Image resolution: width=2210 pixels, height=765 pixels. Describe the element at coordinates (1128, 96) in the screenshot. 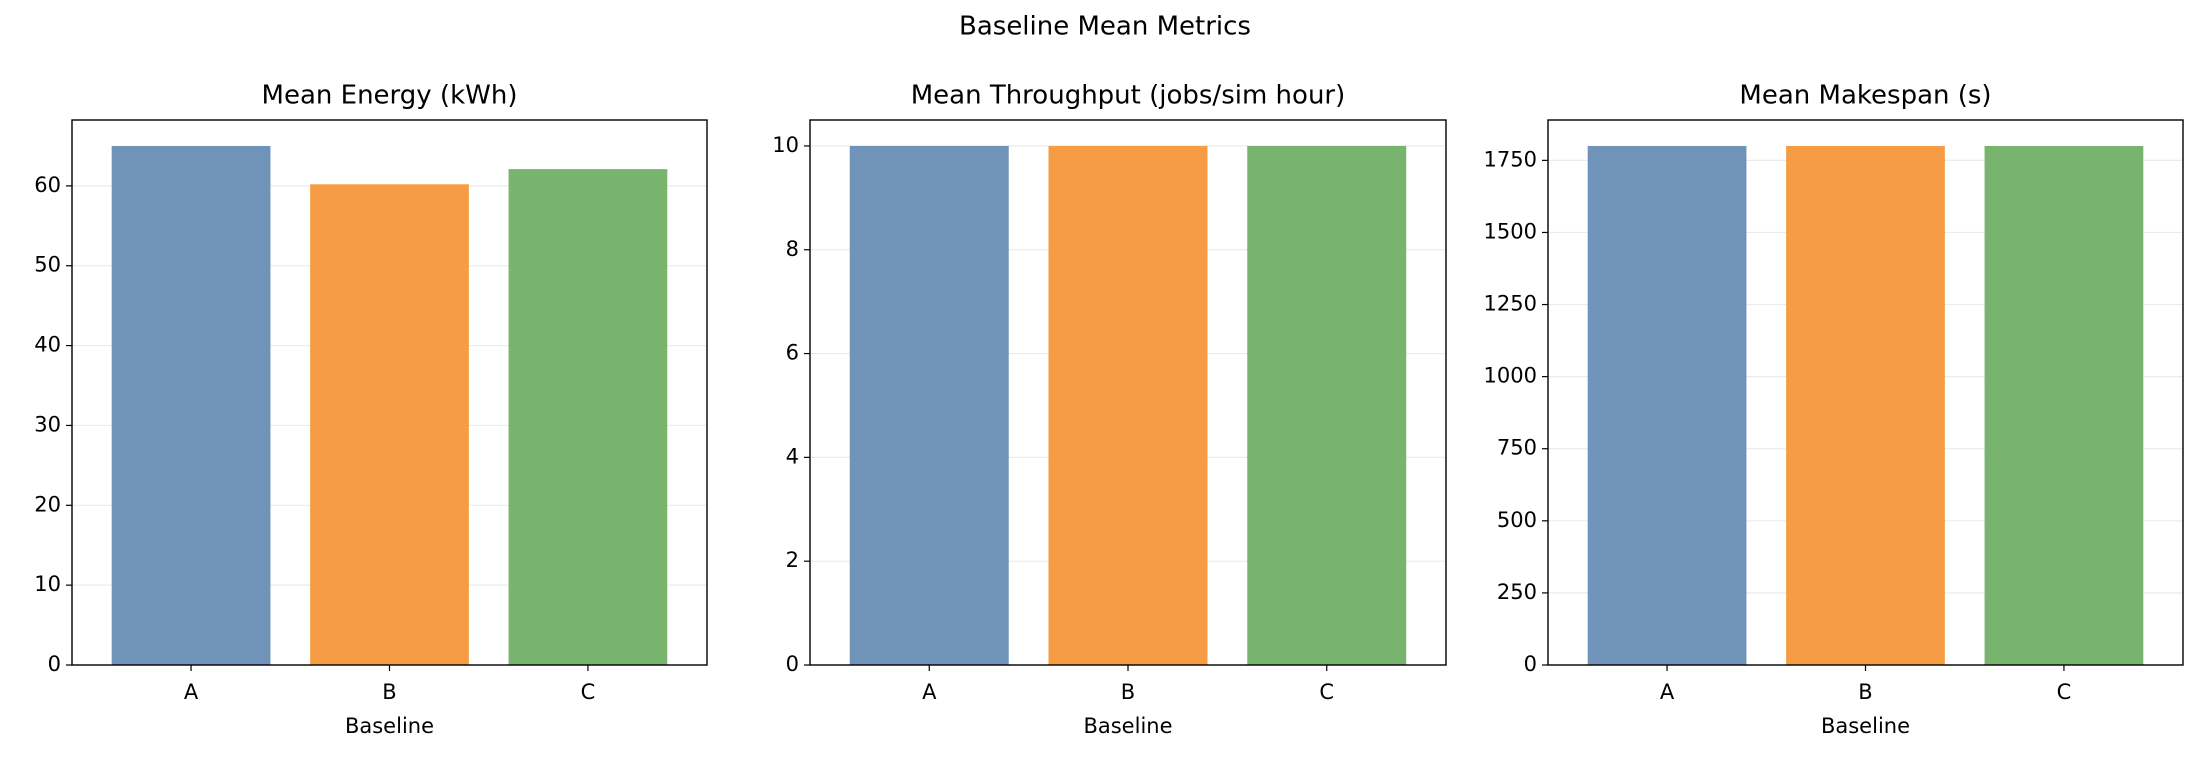

I see `chart-title: Mean Throughput (jobs/sim hour)` at that location.